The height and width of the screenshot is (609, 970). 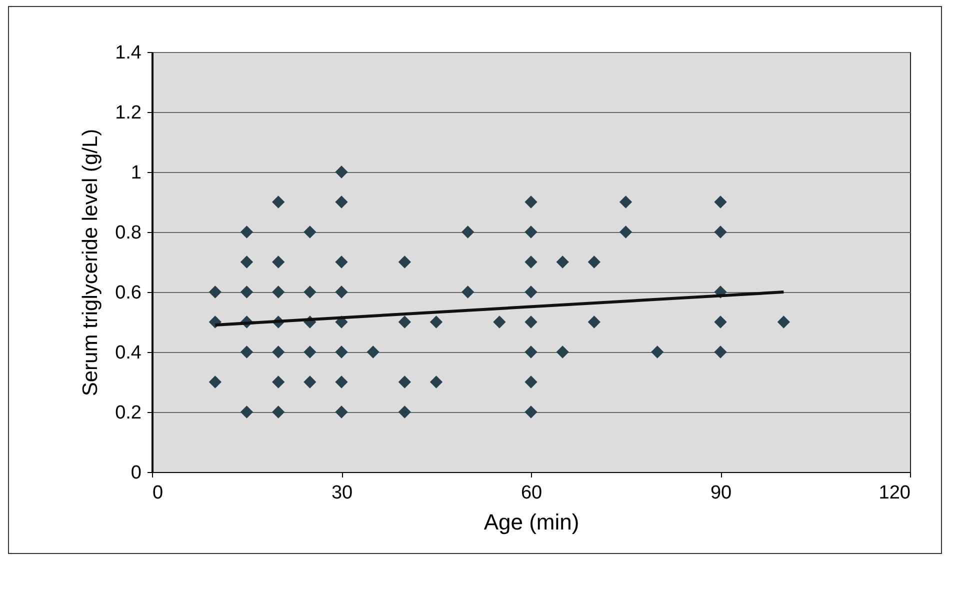 What do you see at coordinates (894, 493) in the screenshot?
I see `x-tick-label: 120` at bounding box center [894, 493].